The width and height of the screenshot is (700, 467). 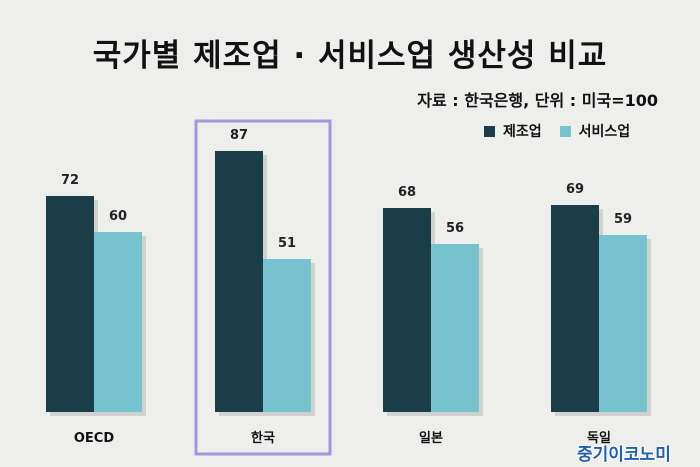 I want to click on bar-germany-manufacturing, so click(x=575, y=308).